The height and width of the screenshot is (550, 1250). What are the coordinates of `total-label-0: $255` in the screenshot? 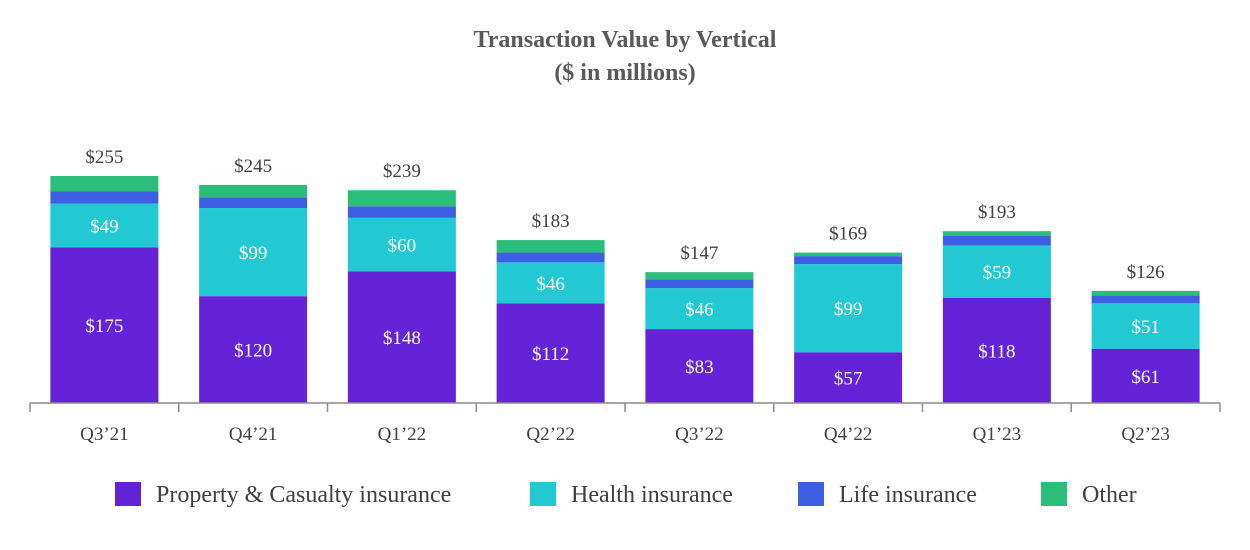 It's located at (104, 157).